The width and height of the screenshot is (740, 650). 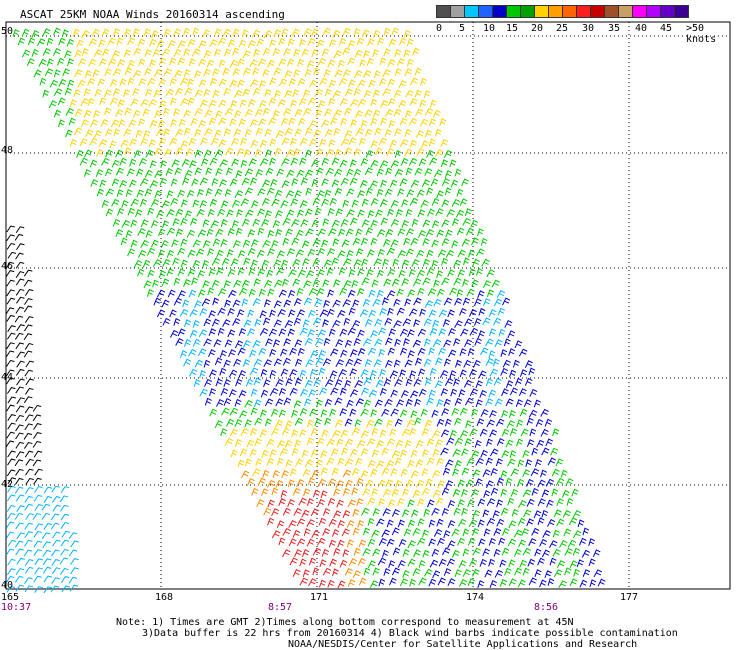 What do you see at coordinates (629, 597) in the screenshot?
I see `lon-label: 177` at bounding box center [629, 597].